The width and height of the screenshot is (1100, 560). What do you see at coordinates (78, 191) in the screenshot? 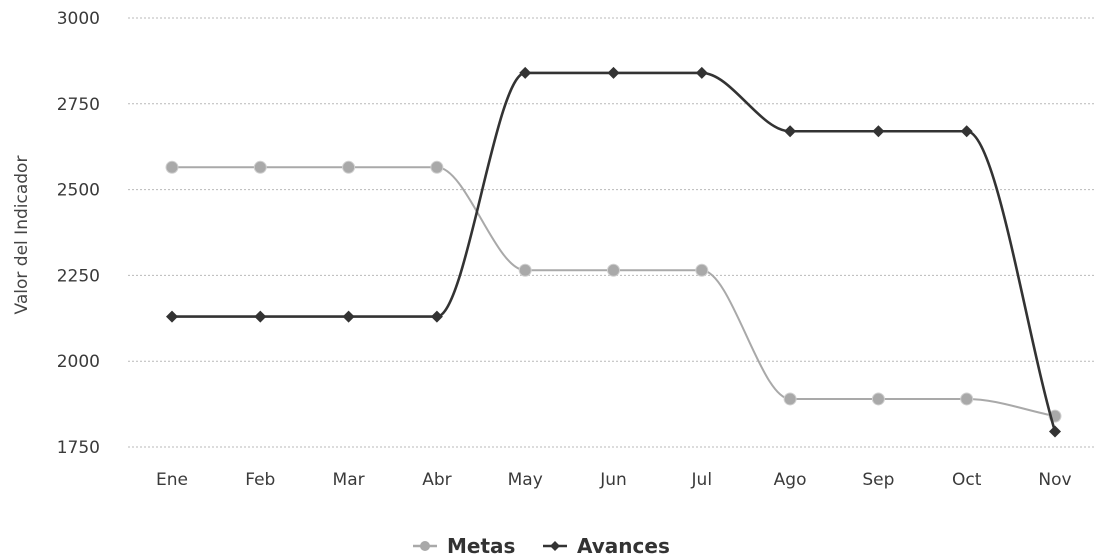
I see `y-tick-label: 2500` at bounding box center [78, 191].